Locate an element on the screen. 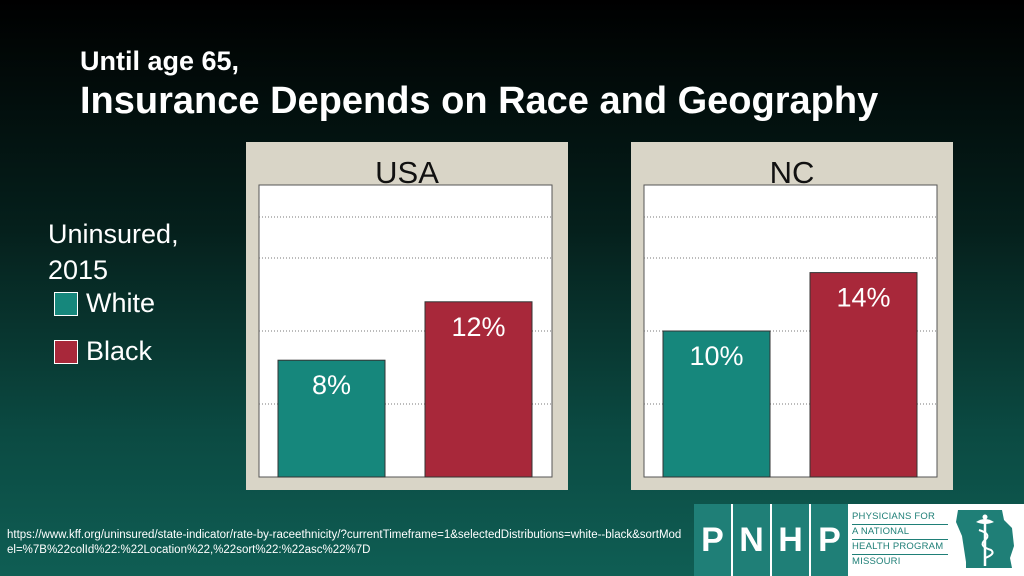  legend-title: Uninsured, 2015 is located at coordinates (113, 252).